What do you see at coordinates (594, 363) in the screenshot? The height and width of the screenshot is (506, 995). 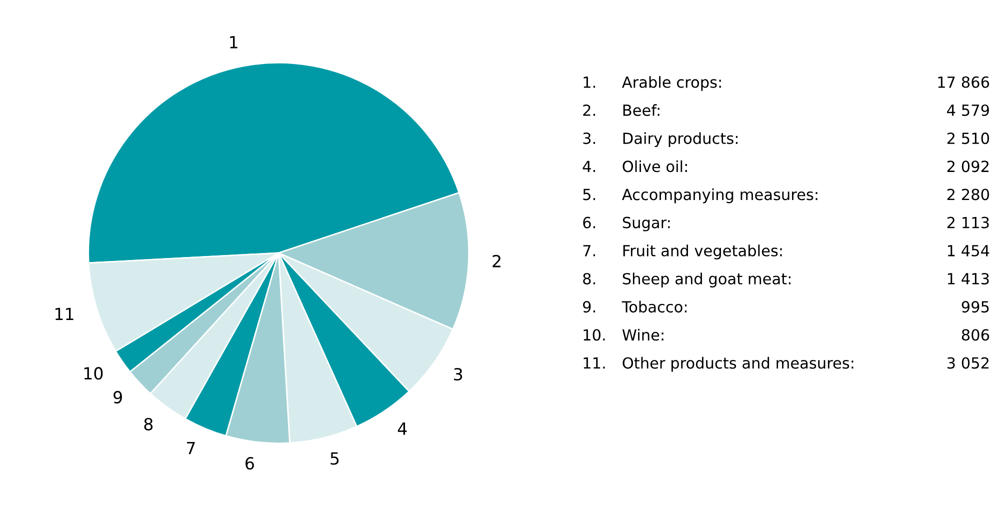 I see `text: 11.` at bounding box center [594, 363].